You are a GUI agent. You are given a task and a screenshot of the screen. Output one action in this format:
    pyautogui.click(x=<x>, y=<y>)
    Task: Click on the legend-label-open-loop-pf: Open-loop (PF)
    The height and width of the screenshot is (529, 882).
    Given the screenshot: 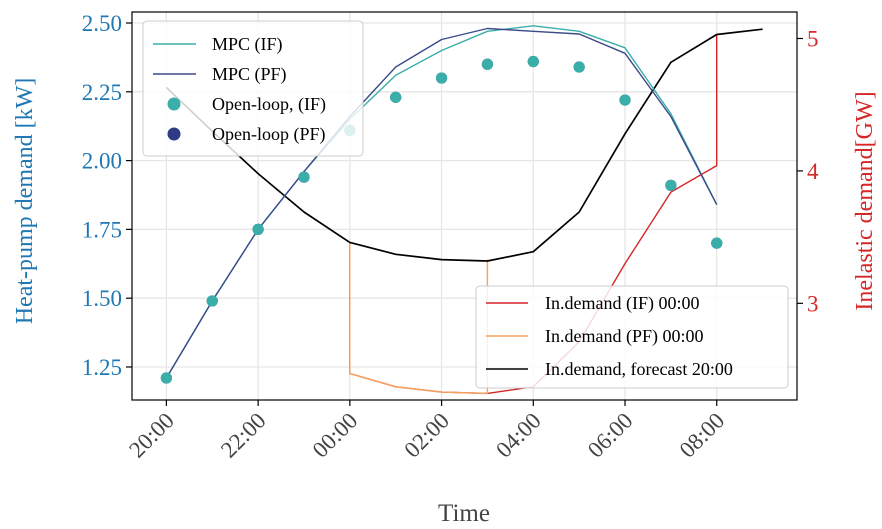 What is the action you would take?
    pyautogui.click(x=269, y=134)
    